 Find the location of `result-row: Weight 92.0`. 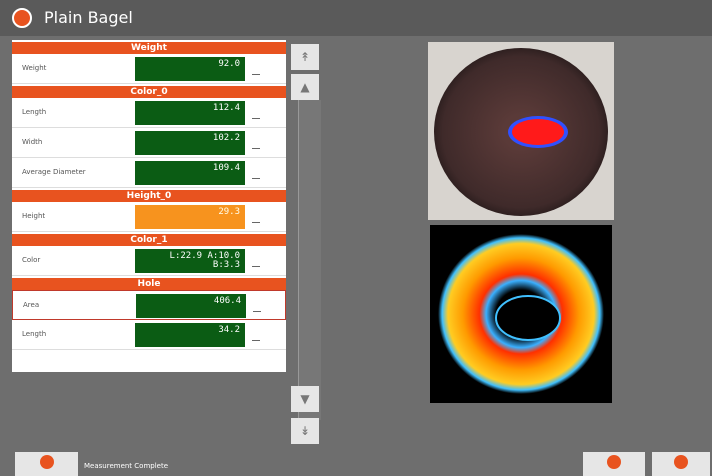

result-row: Weight 92.0 is located at coordinates (149, 69).